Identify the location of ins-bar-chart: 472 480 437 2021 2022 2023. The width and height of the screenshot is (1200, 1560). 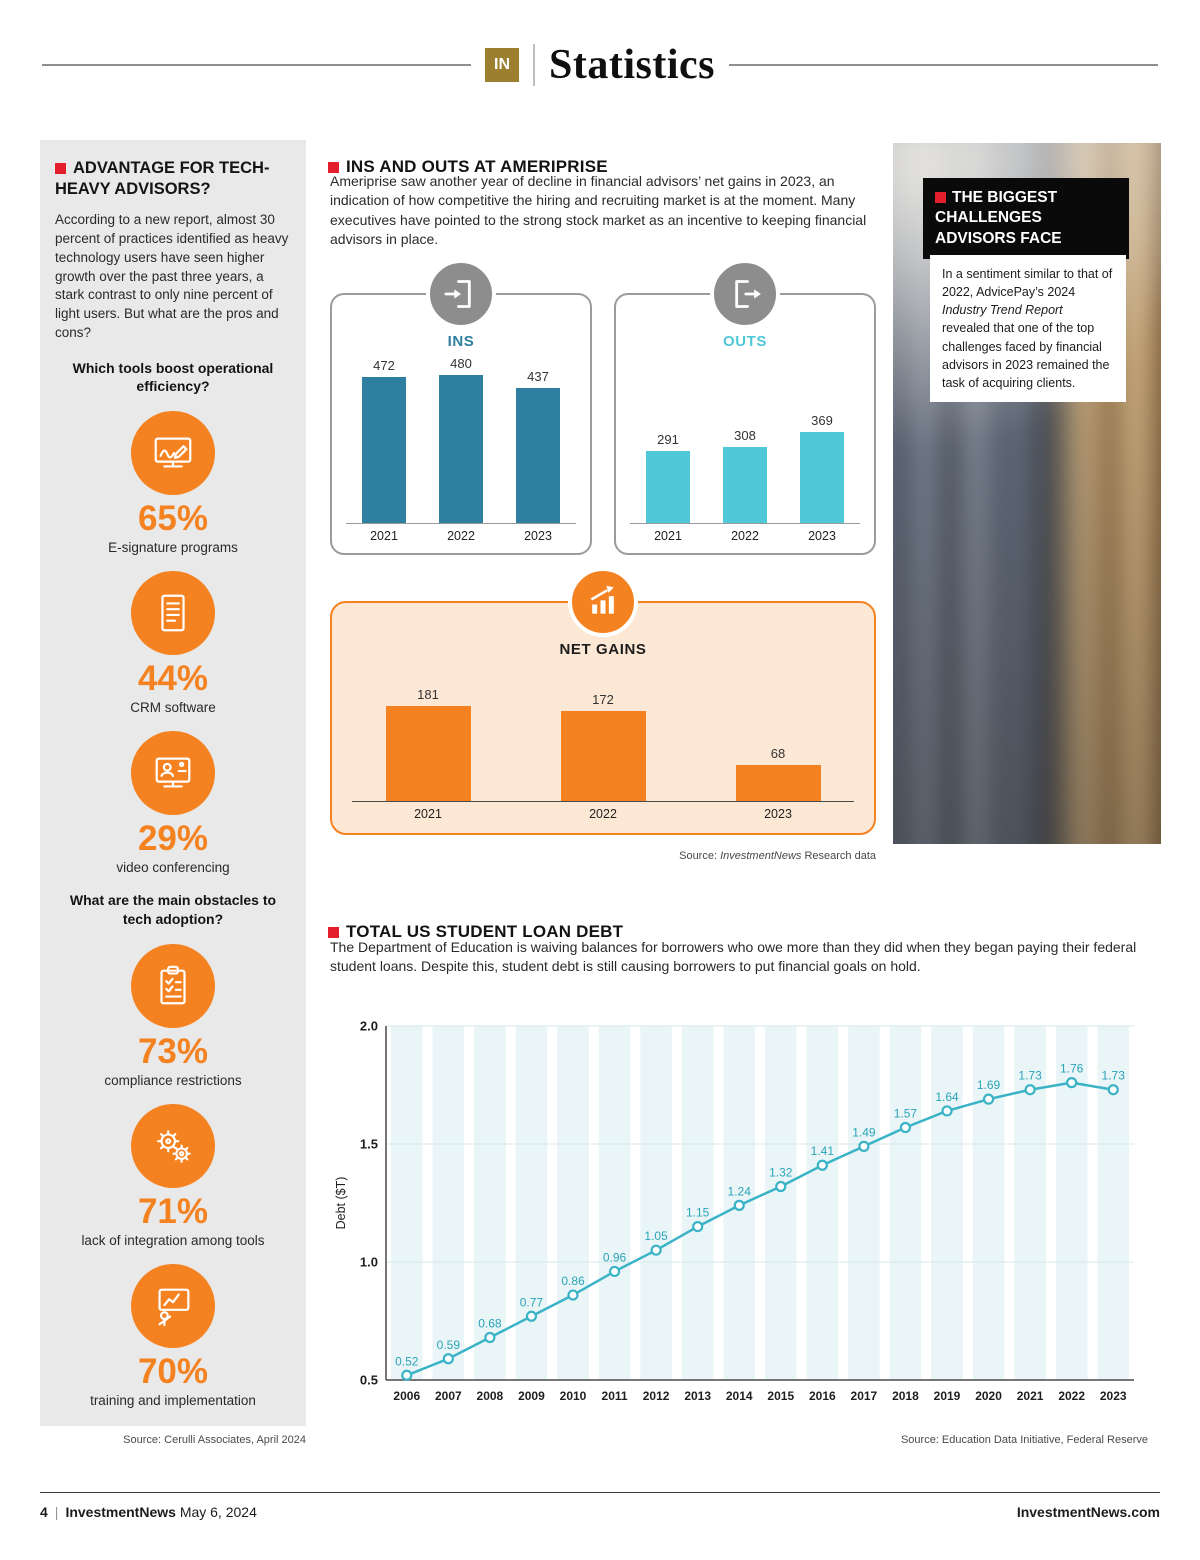
(461, 447).